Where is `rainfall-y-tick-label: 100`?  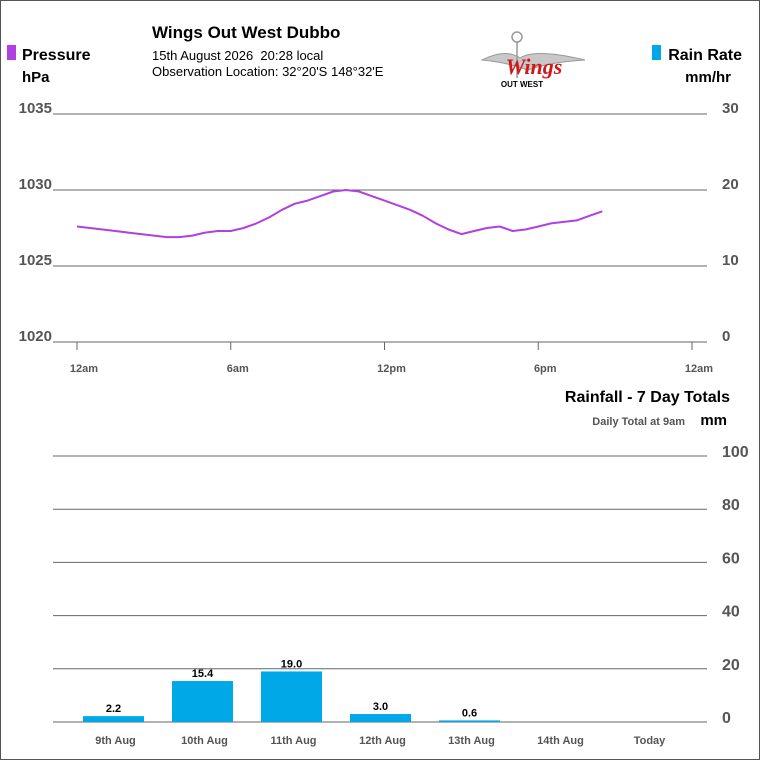 rainfall-y-tick-label: 100 is located at coordinates (735, 452).